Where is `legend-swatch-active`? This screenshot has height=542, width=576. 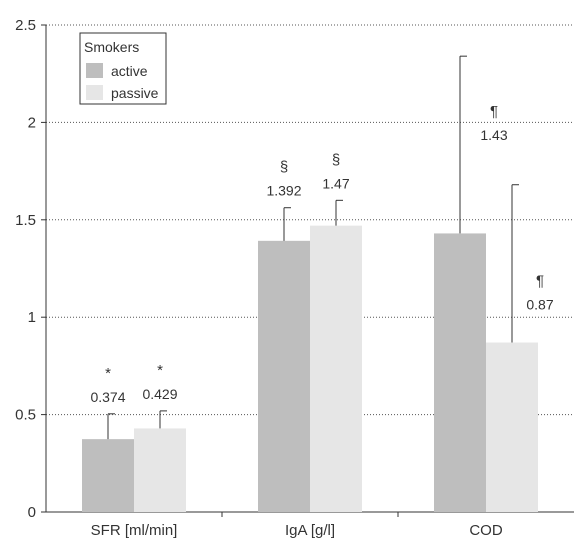
legend-swatch-active is located at coordinates (94, 70).